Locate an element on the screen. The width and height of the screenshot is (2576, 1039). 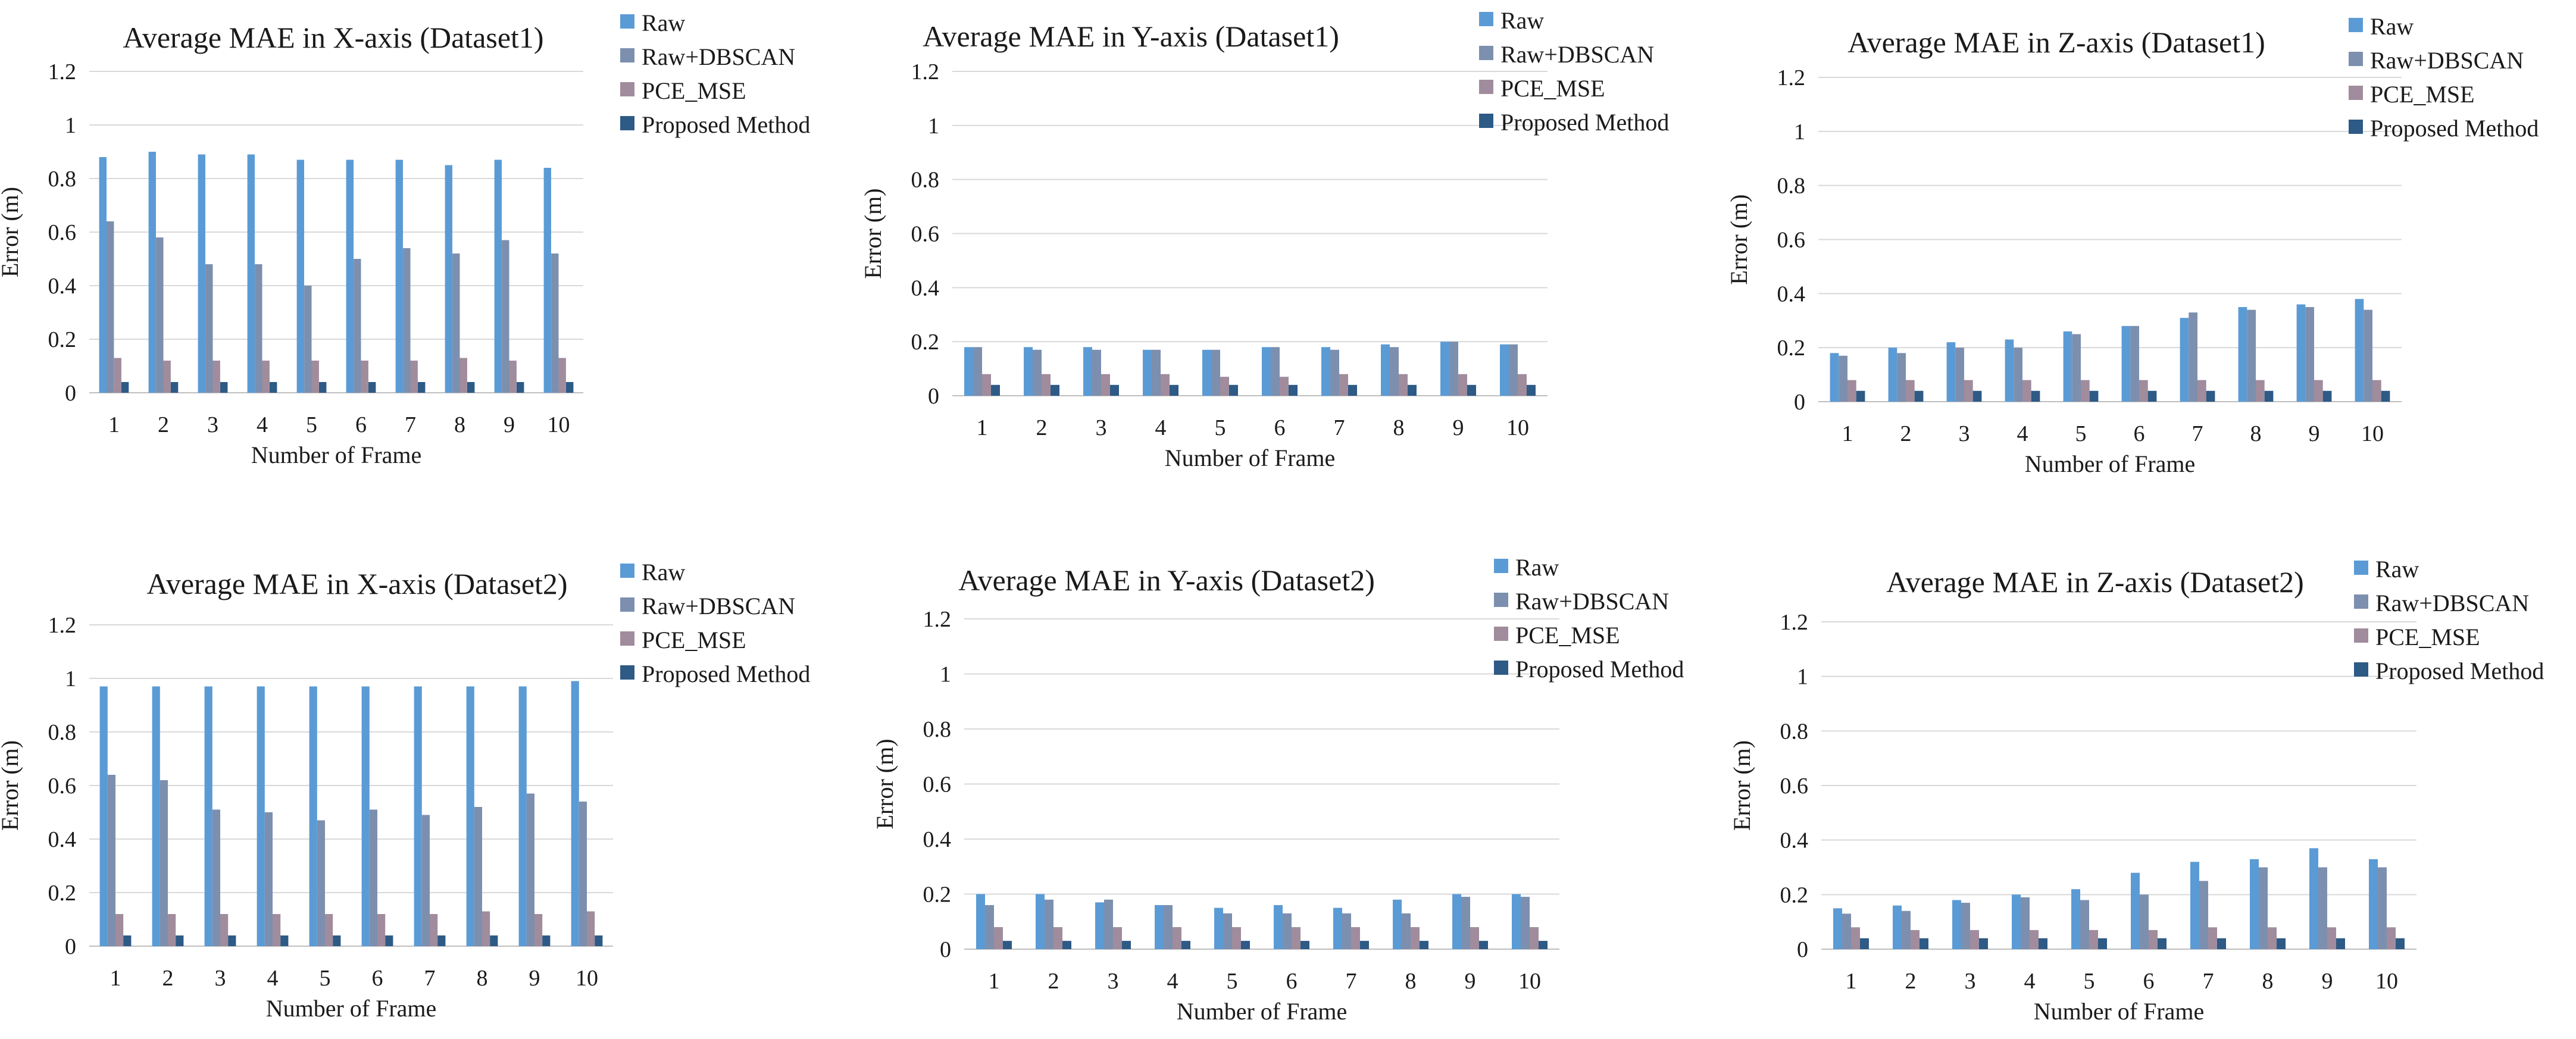
y-tick-label: 1 is located at coordinates (945, 675).